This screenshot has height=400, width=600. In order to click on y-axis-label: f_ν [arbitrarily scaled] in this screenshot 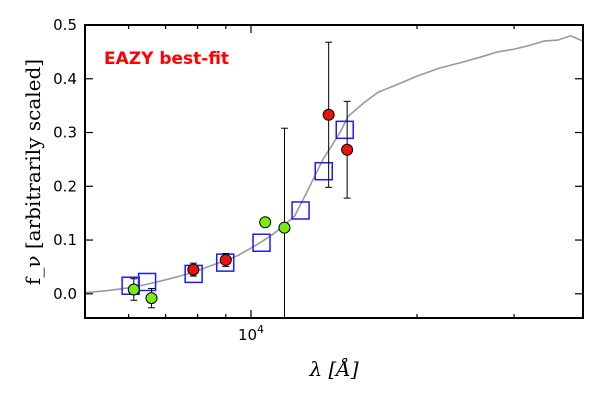, I will do `click(33, 172)`.